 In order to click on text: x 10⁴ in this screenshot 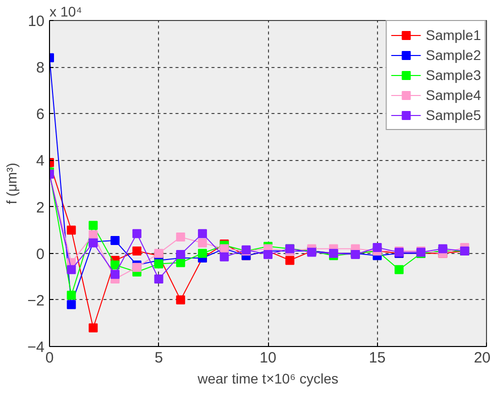, I will do `click(66, 12)`.